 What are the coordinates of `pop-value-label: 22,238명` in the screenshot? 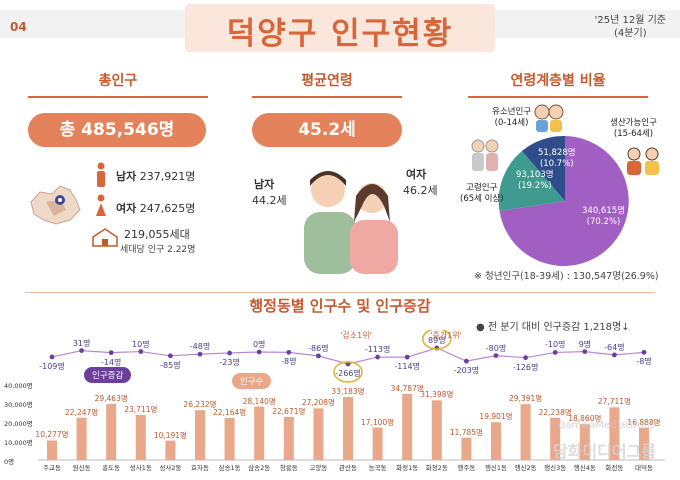 It's located at (555, 412).